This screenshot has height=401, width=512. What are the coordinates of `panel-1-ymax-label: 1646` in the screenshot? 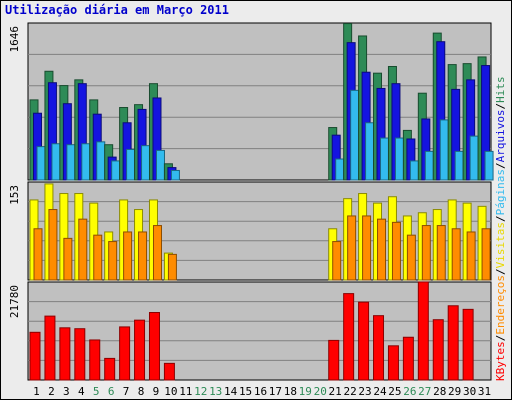 It's located at (14, 39).